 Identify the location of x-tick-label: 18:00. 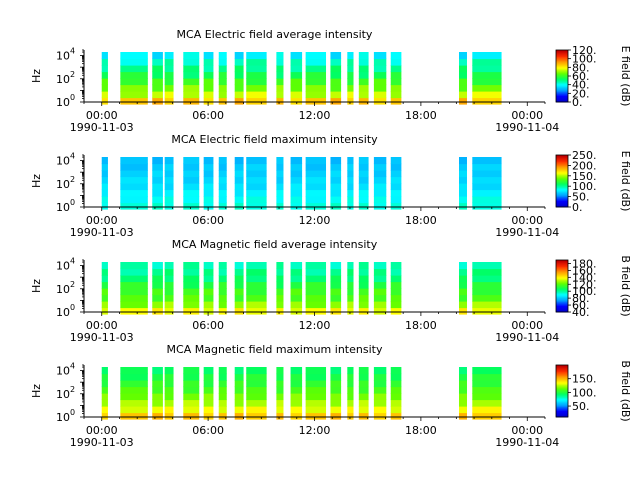
(421, 430).